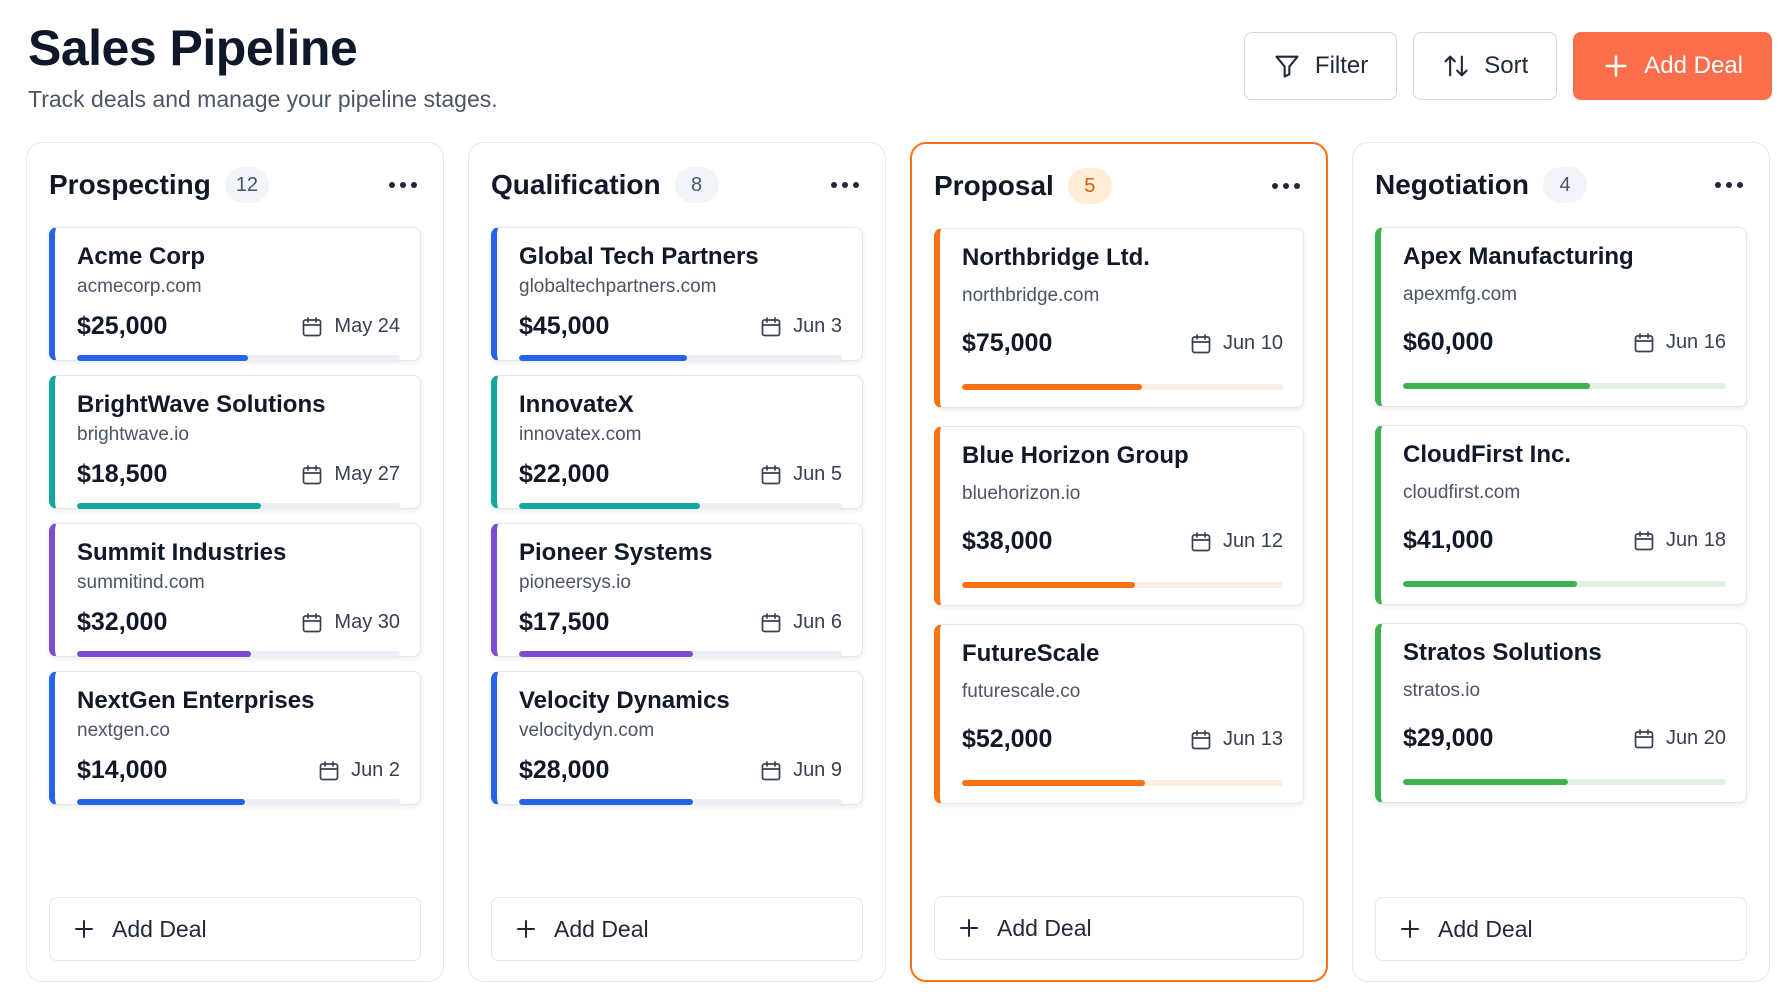  What do you see at coordinates (1056, 257) in the screenshot?
I see `deal-name: Northbridge Ltd.` at bounding box center [1056, 257].